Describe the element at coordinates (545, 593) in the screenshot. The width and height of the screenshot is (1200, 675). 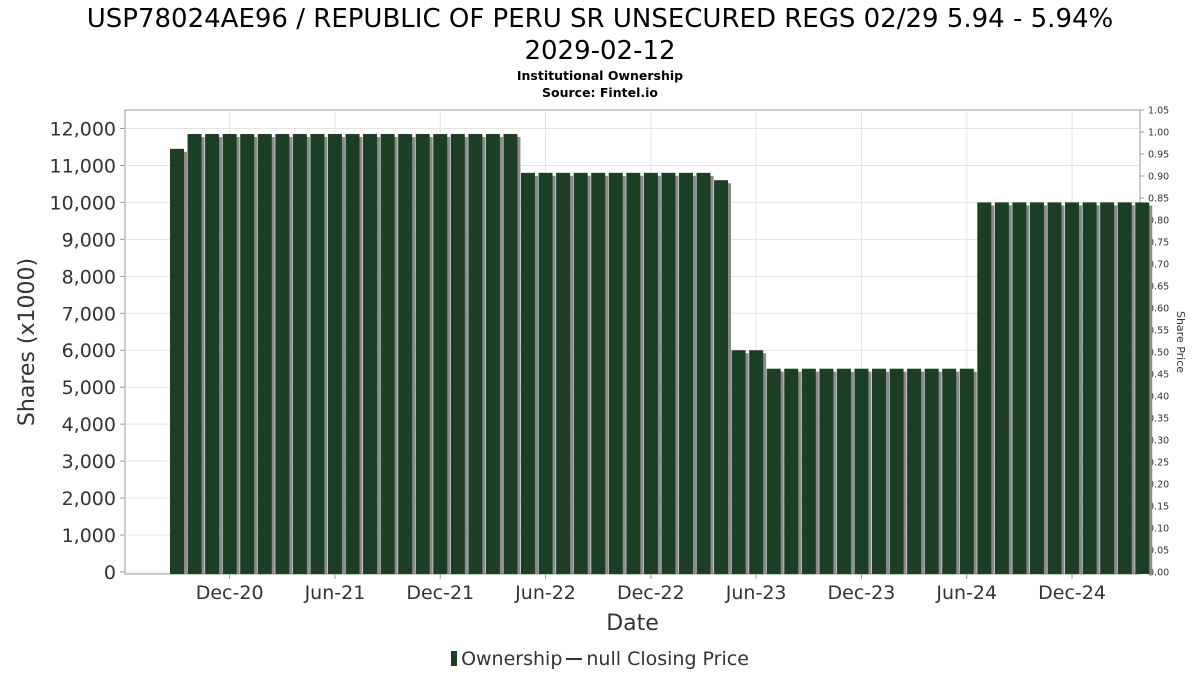
I see `x-tick-label: Jun-22` at that location.